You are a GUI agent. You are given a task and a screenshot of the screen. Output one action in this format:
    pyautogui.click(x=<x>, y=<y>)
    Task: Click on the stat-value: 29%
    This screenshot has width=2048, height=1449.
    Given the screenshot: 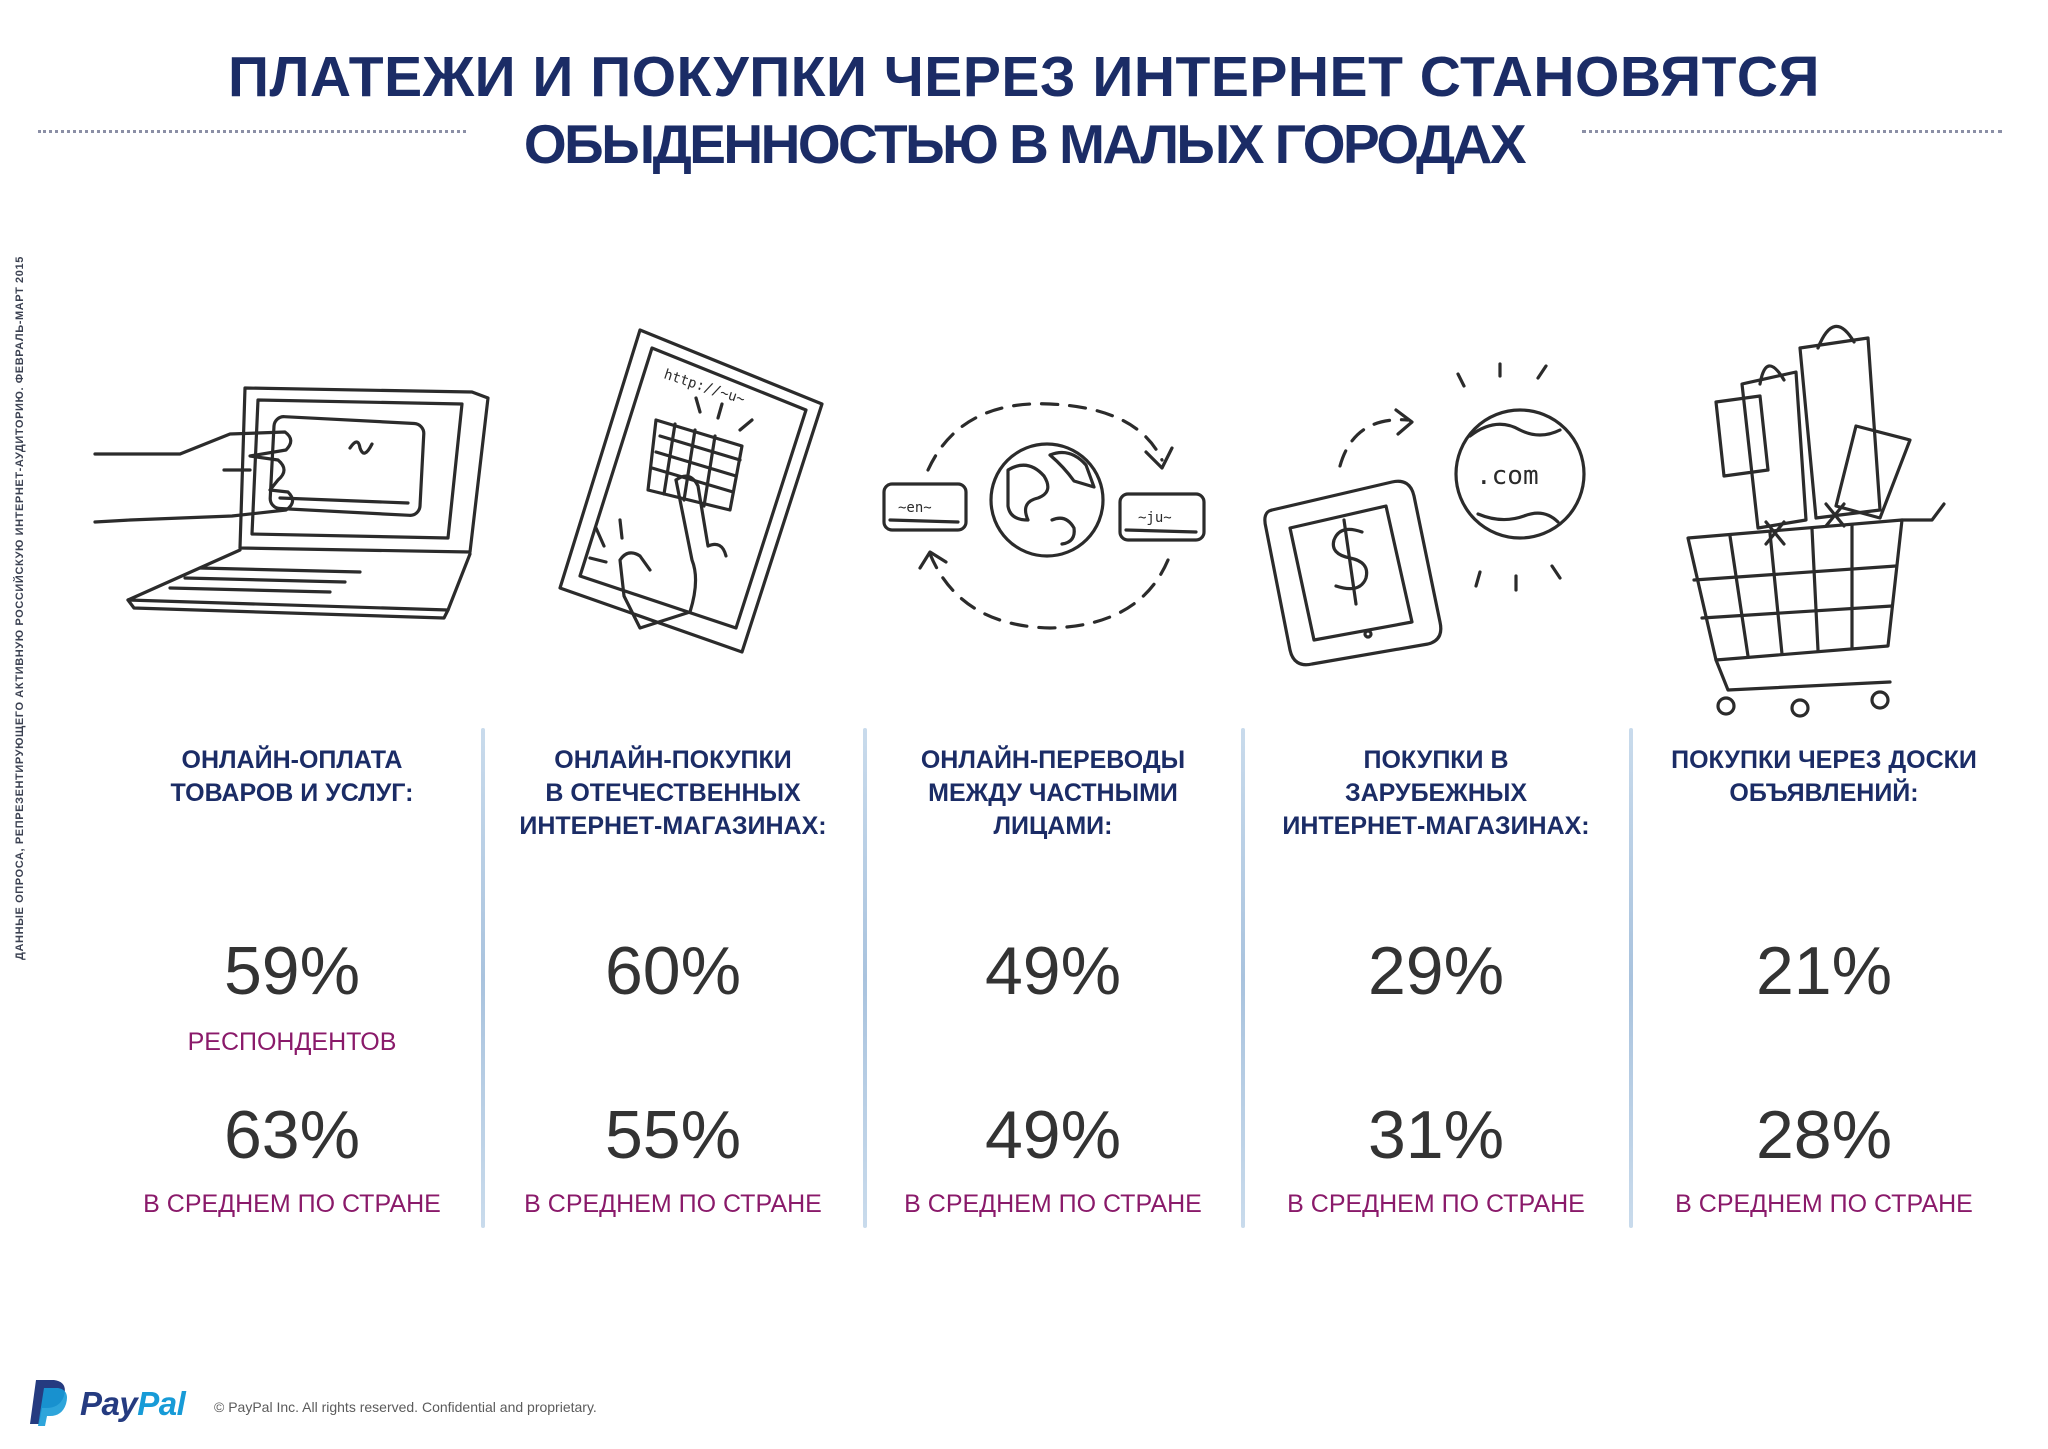 What is the action you would take?
    pyautogui.click(x=1436, y=971)
    